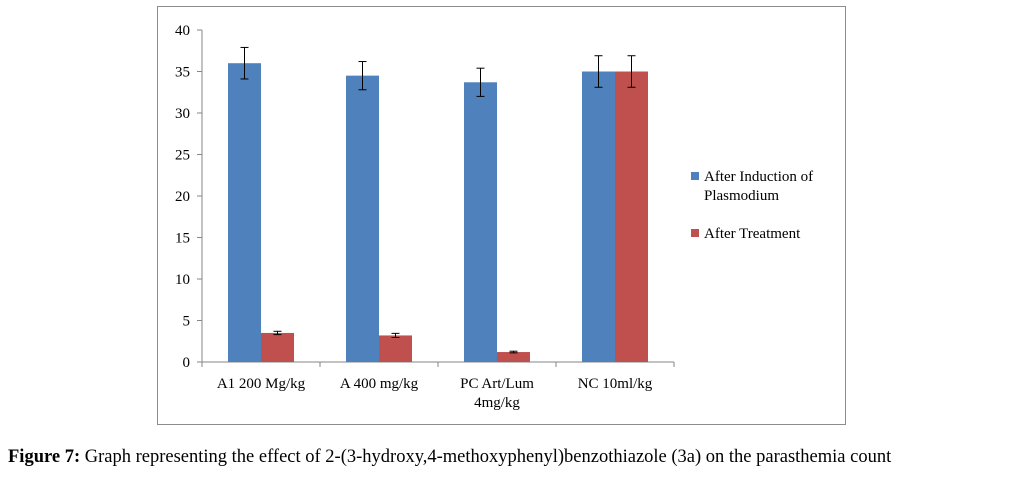  I want to click on legend-label: Plasmodium, so click(741, 196).